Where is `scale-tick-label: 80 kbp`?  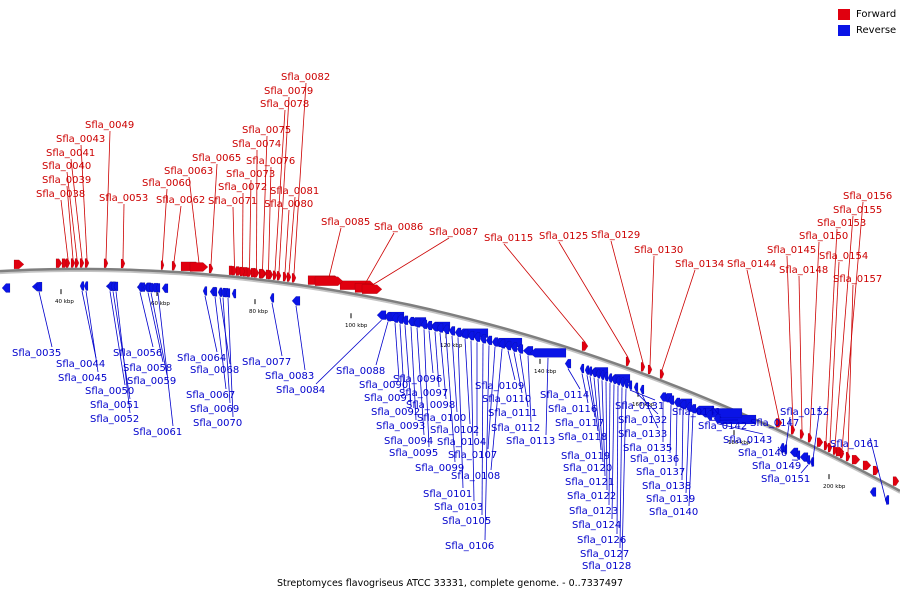
scale-tick-label: 80 kbp is located at coordinates (258, 312).